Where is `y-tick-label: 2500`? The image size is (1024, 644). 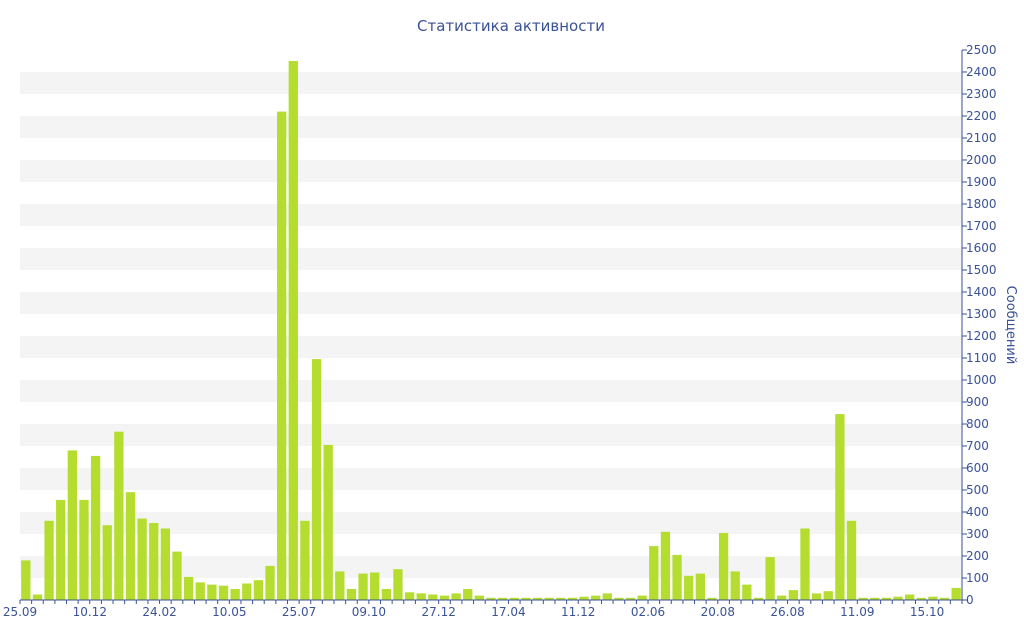
y-tick-label: 2500 is located at coordinates (981, 50).